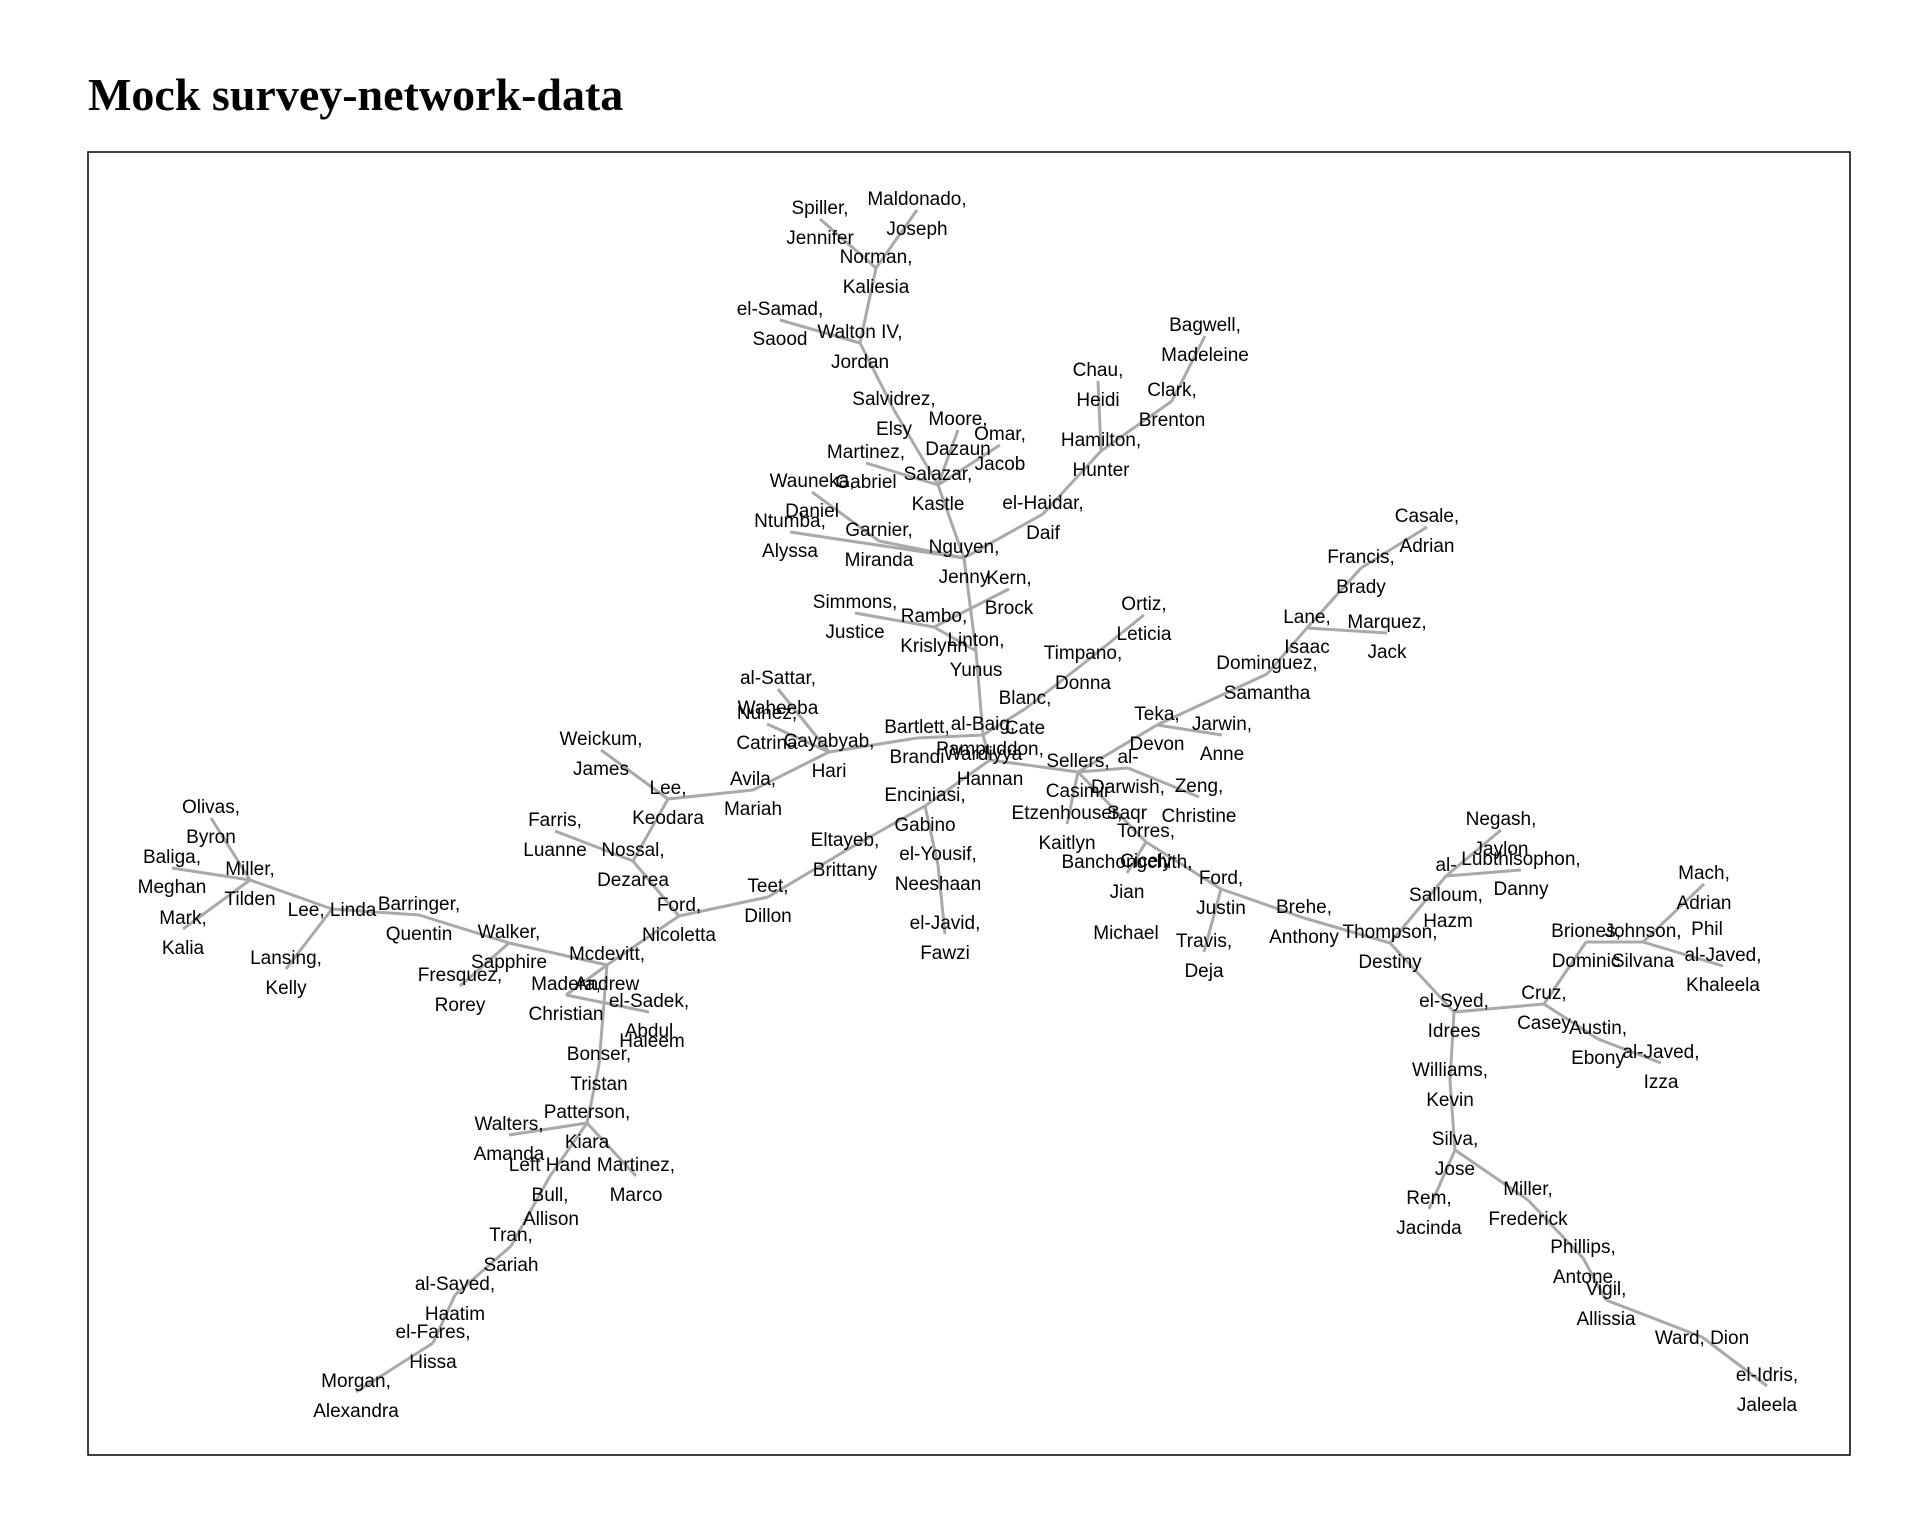 The width and height of the screenshot is (1920, 1536). I want to click on edge-albaig-pampuddon, so click(986, 747).